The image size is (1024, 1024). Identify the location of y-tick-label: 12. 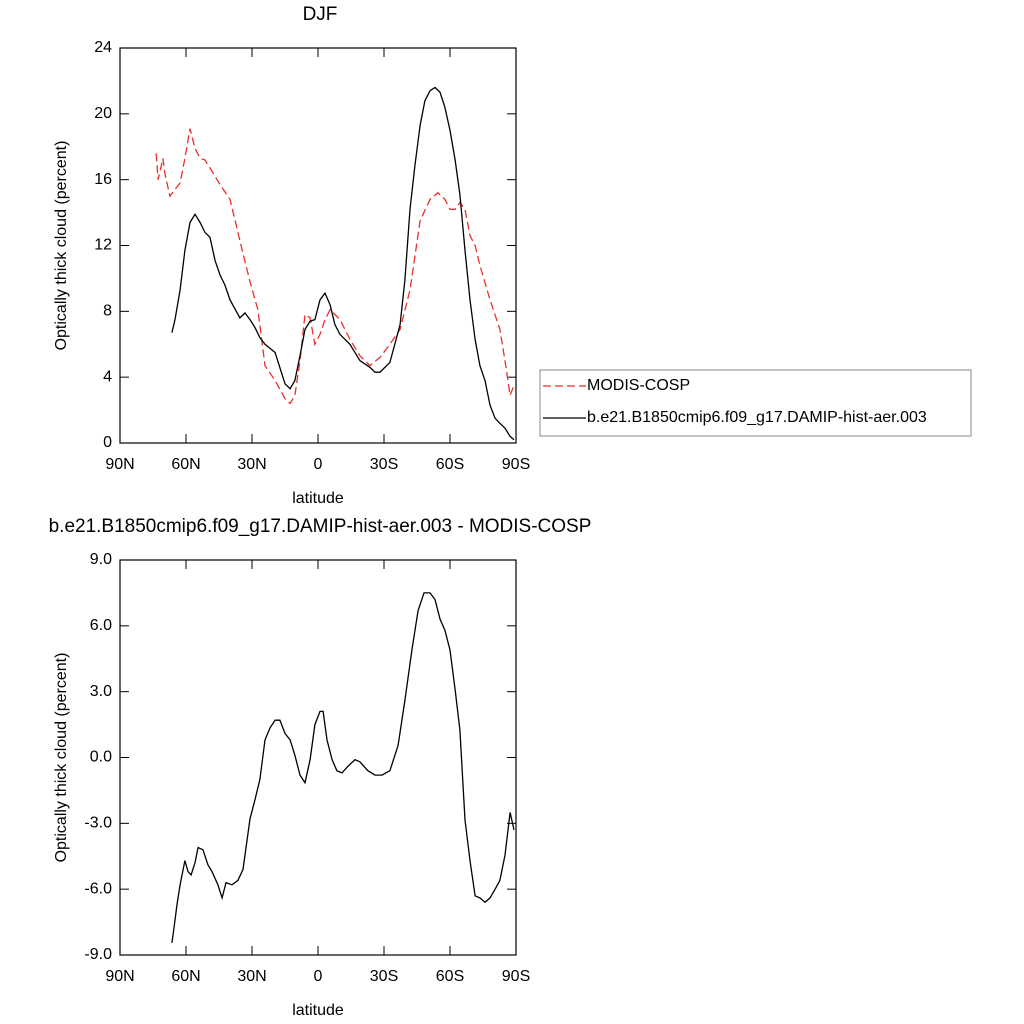
(103, 245).